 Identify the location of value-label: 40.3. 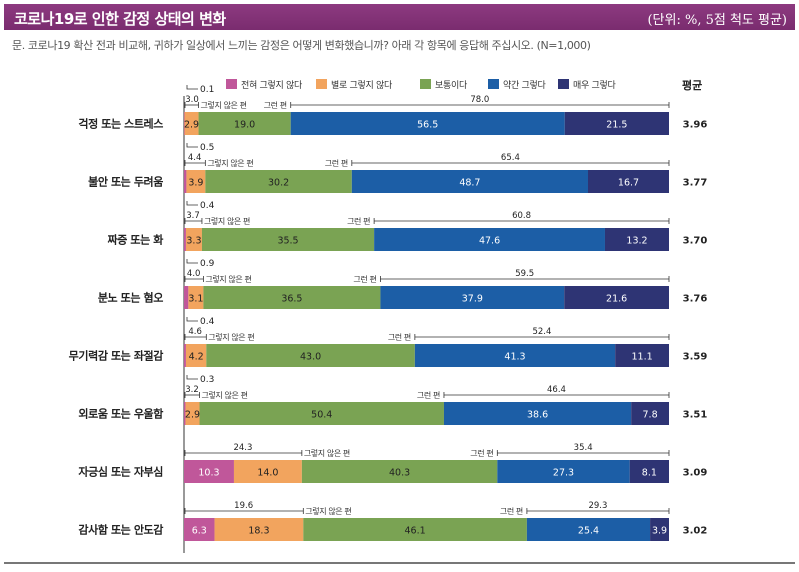
(399, 473).